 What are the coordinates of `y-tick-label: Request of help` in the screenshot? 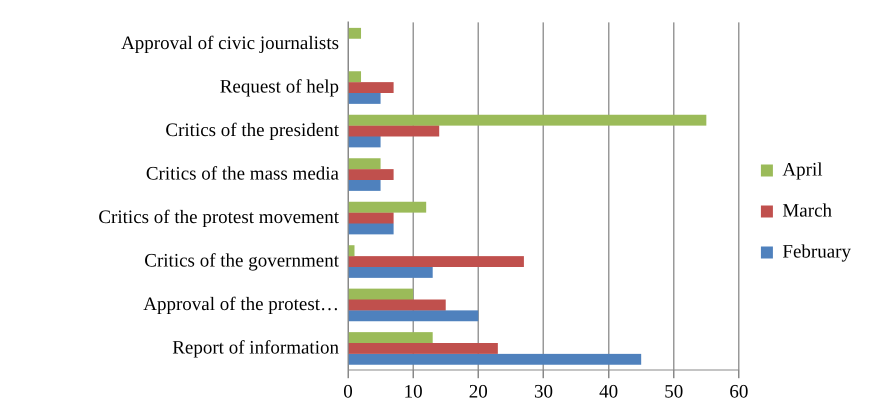 It's located at (279, 87).